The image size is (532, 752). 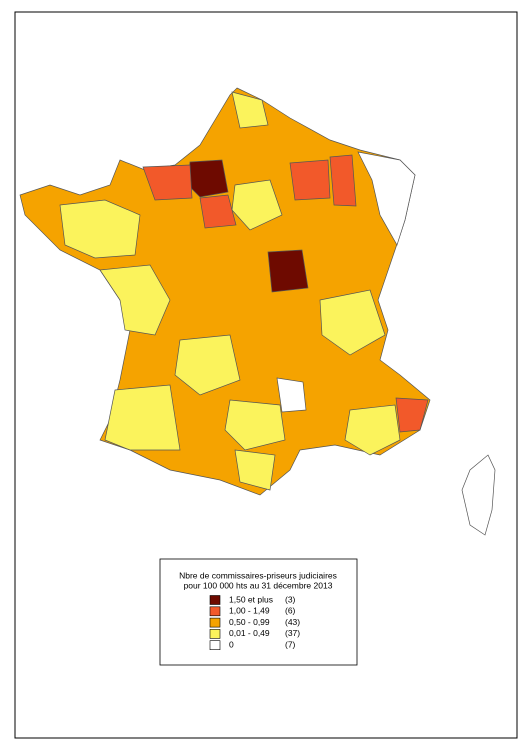 What do you see at coordinates (290, 599) in the screenshot?
I see `legend-count: (3)` at bounding box center [290, 599].